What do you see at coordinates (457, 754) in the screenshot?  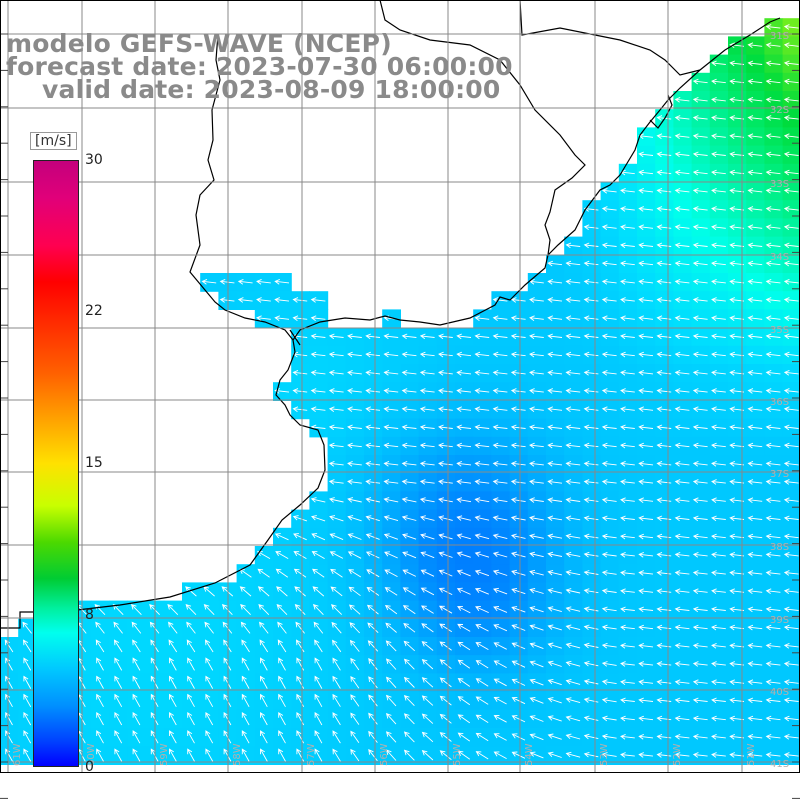 I see `longitude-label: 55W` at bounding box center [457, 754].